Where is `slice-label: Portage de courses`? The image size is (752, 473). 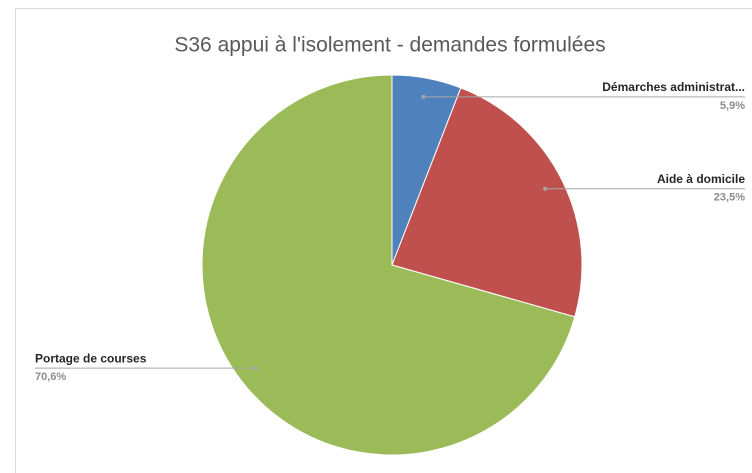 slice-label: Portage de courses is located at coordinates (91, 358).